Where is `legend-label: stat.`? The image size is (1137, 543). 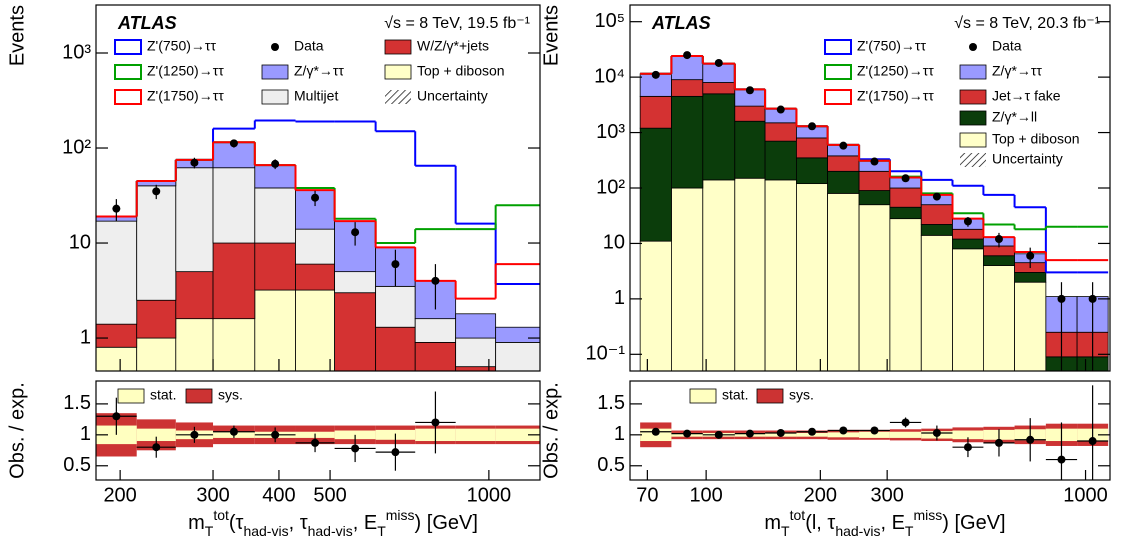
legend-label: stat. is located at coordinates (735, 395).